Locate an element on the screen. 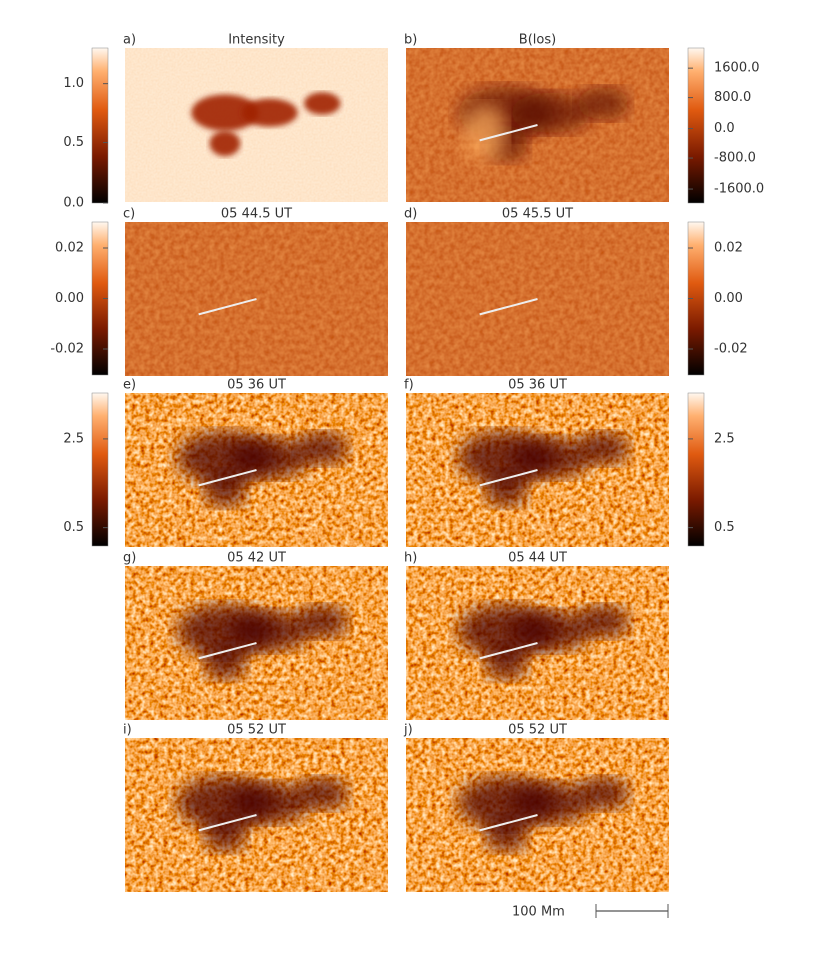 The width and height of the screenshot is (830, 955). panel-title: 05 44 UT is located at coordinates (537, 558).